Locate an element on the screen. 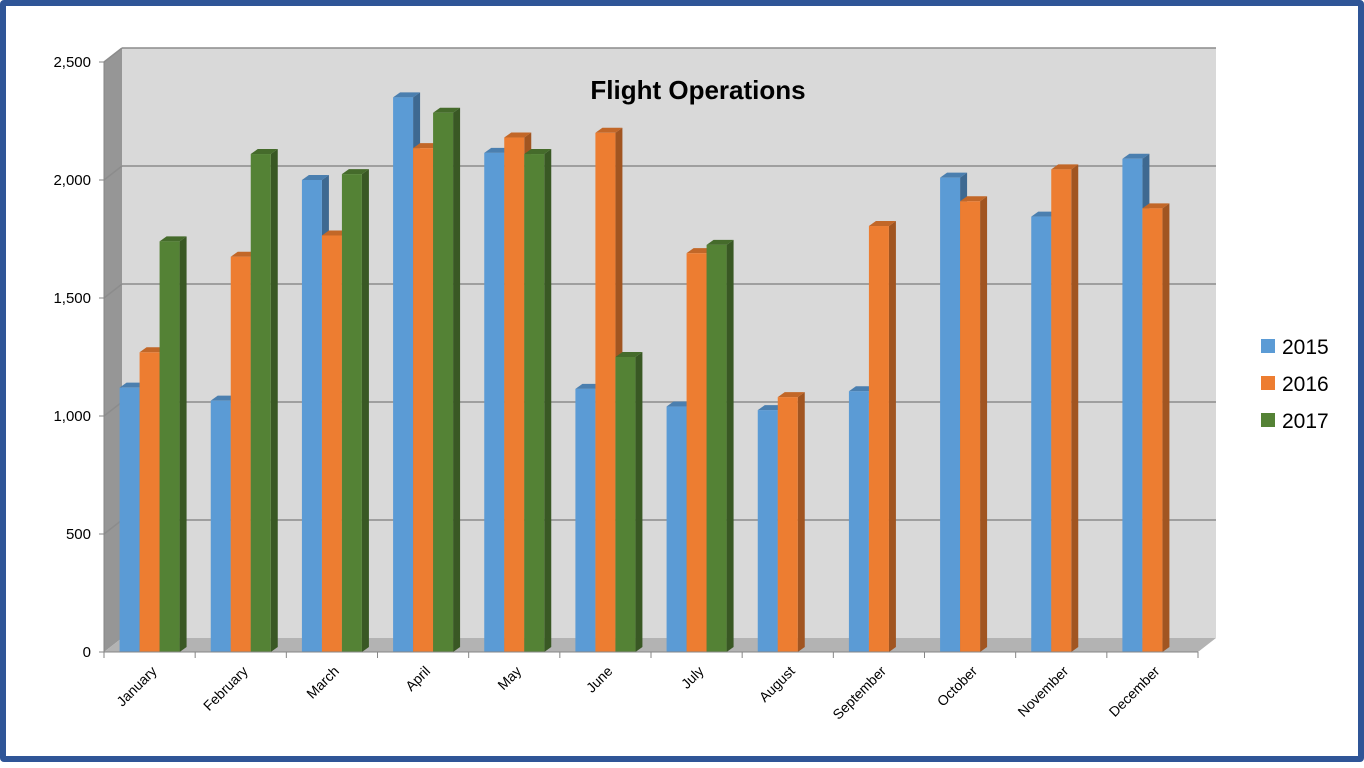  x-tick-label: August is located at coordinates (777, 684).